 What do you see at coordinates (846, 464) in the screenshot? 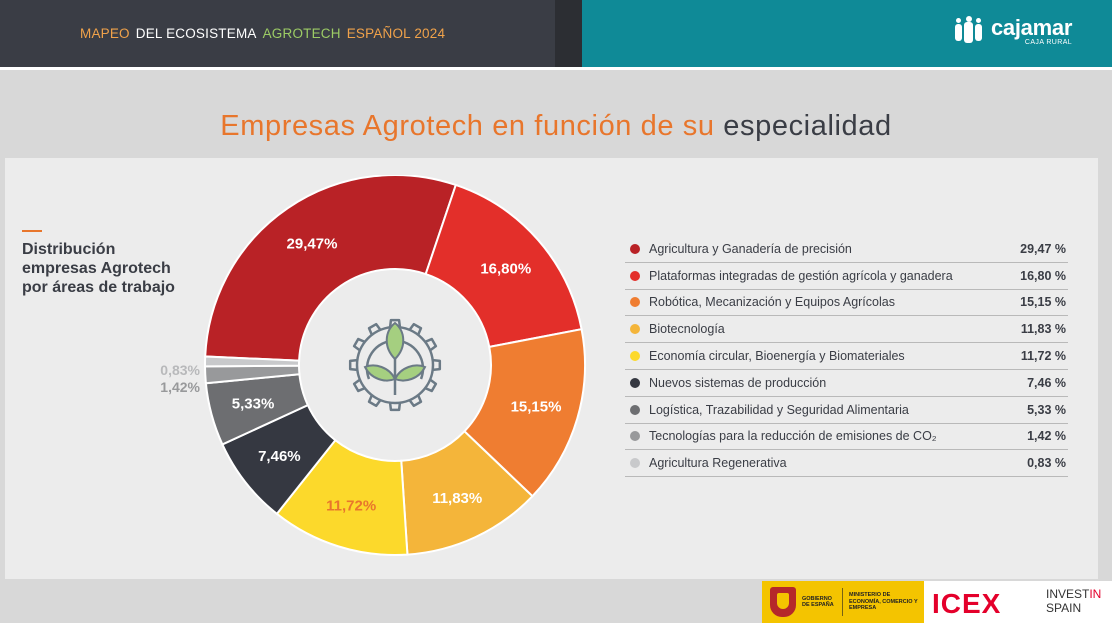
I see `legend-item-agricultura-regenerativa: Agricultura Regenerativa 0,83 %` at bounding box center [846, 464].